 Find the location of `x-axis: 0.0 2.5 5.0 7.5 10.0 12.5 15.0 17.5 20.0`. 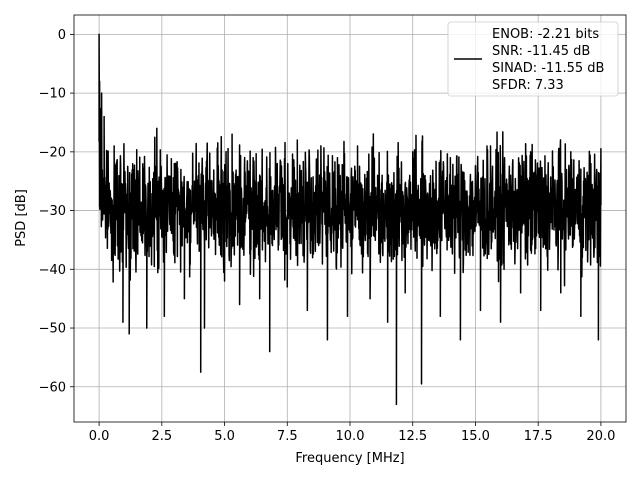

x-axis: 0.0 2.5 5.0 7.5 10.0 12.5 15.0 17.5 20.0 is located at coordinates (352, 433).